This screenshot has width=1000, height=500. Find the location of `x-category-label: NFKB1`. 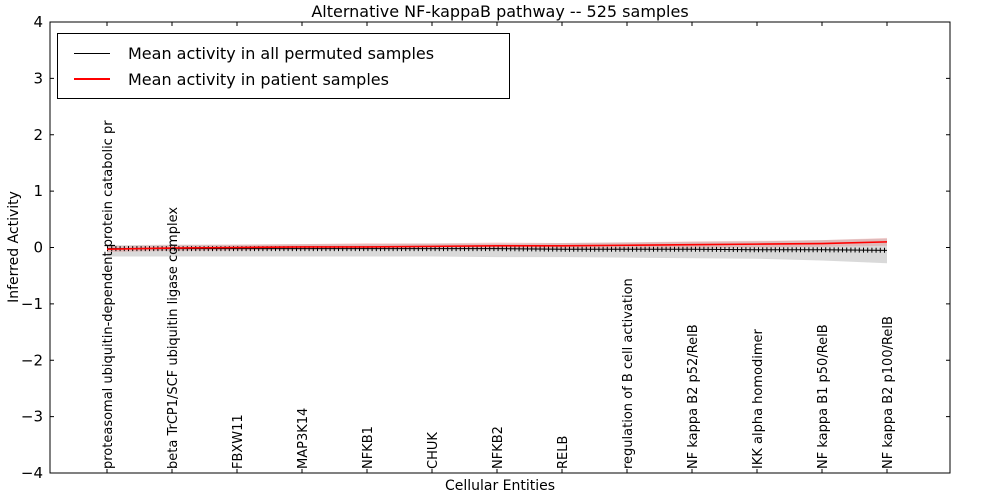

x-category-label: NFKB1 is located at coordinates (368, 447).